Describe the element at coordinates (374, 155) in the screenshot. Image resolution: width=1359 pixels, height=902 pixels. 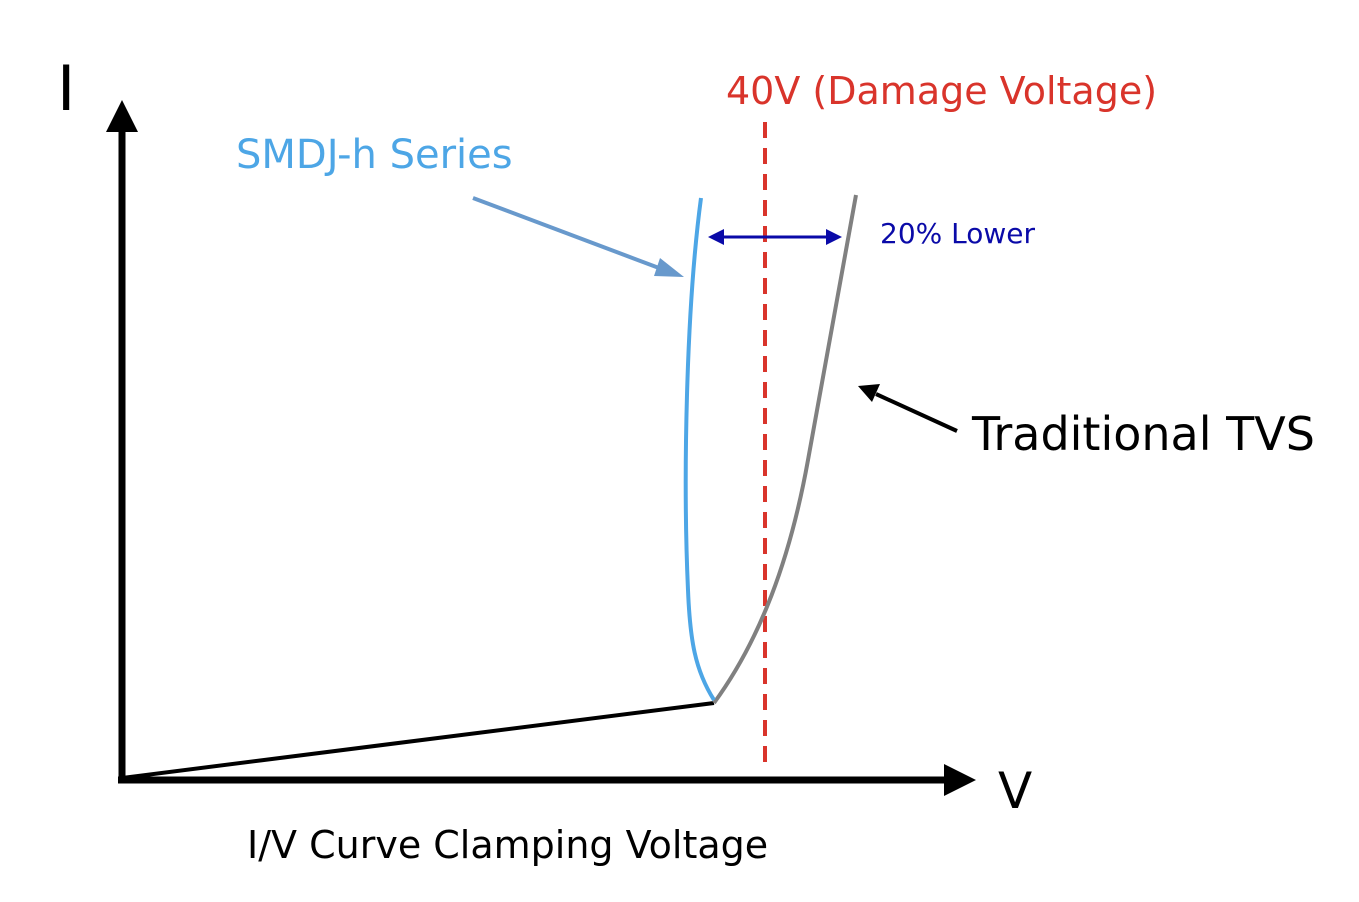
I see `smdj-h-series-label: SMDJ-h Series` at that location.